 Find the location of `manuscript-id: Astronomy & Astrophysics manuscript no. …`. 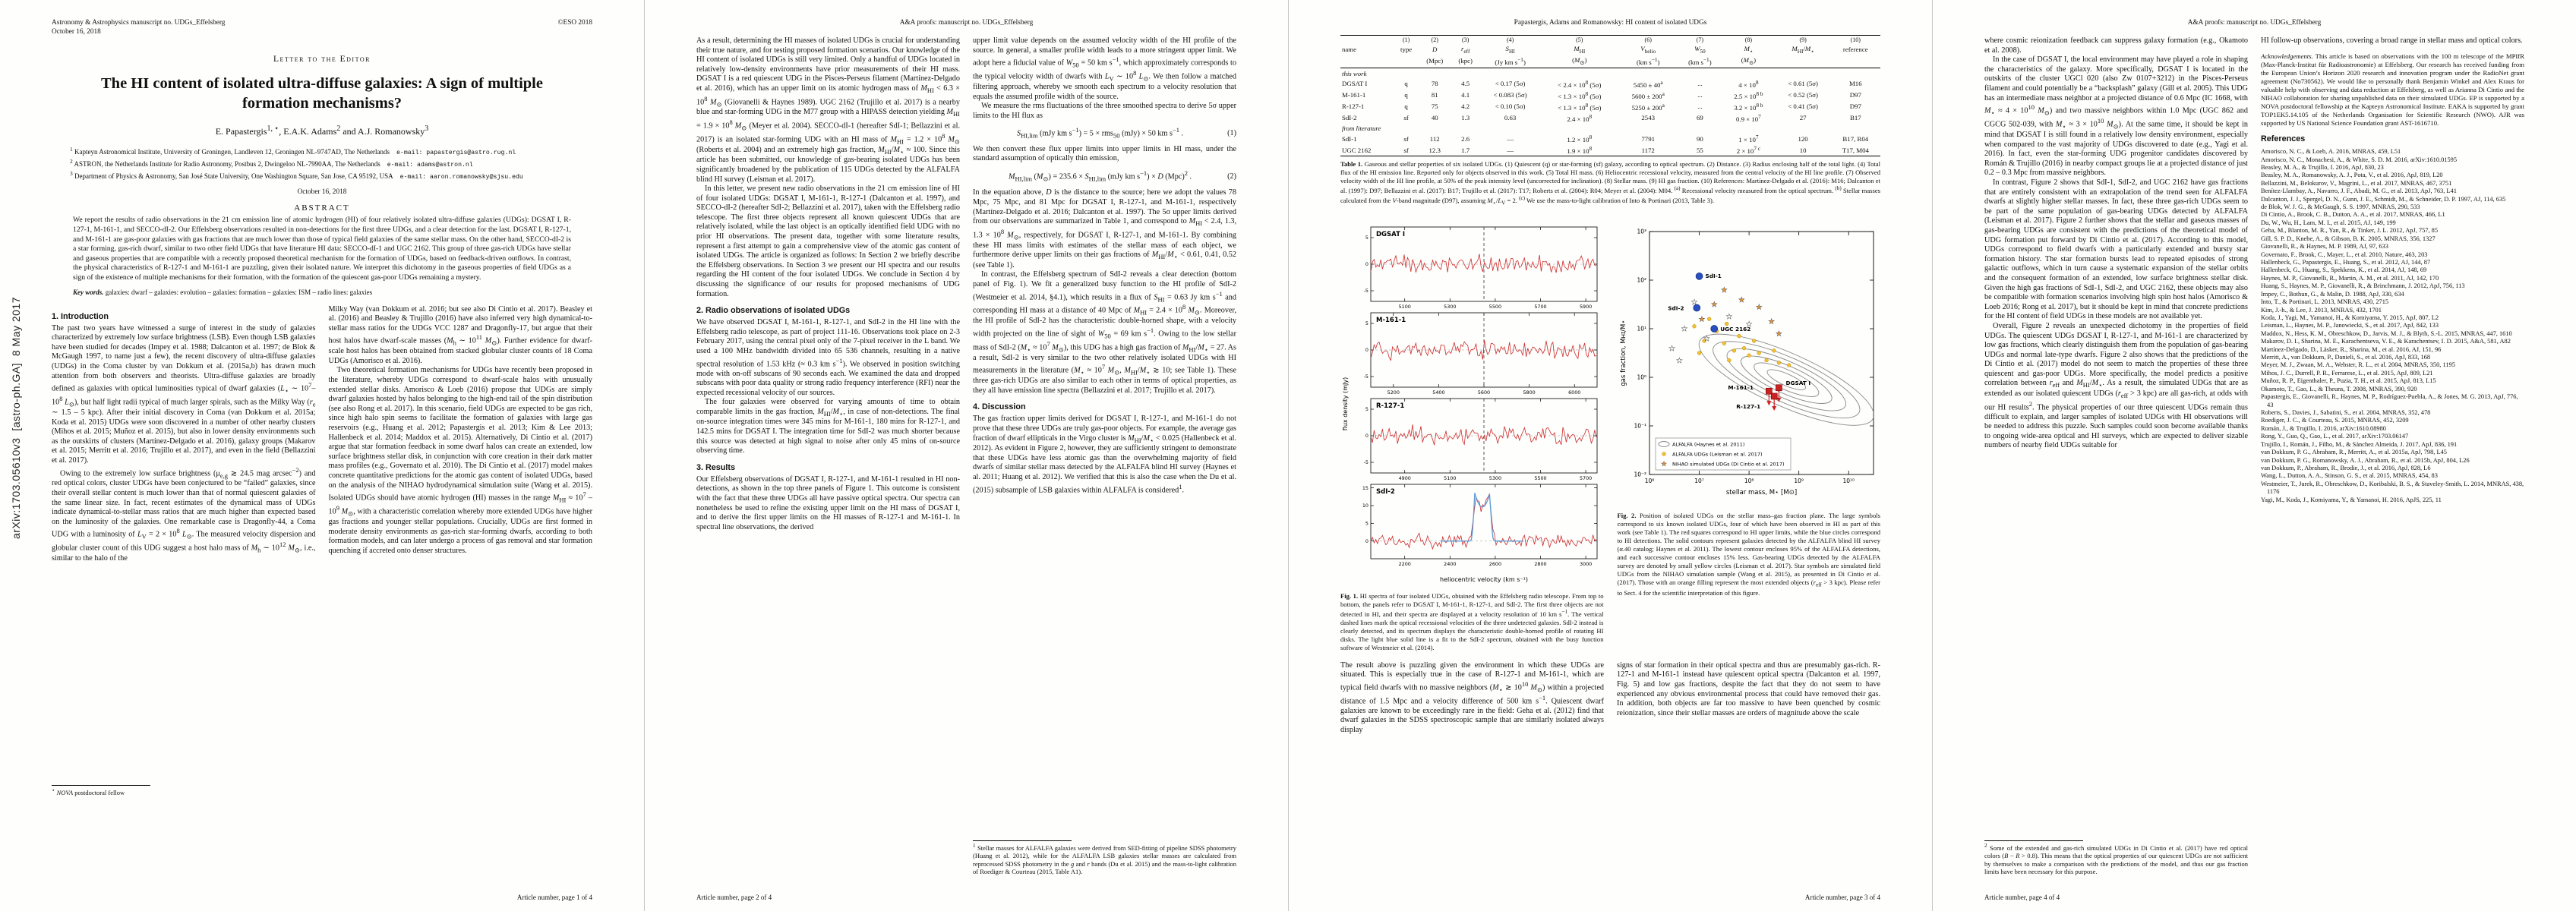

manuscript-id: Astronomy & Astrophysics manuscript no. … is located at coordinates (139, 23).